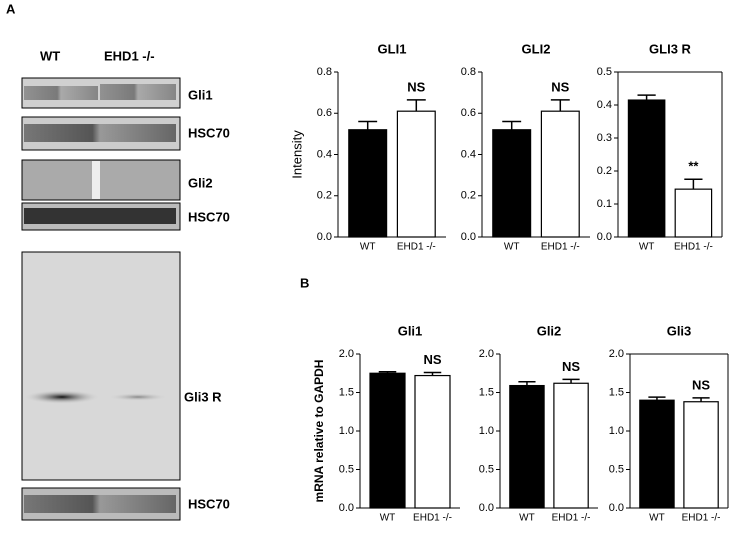  Describe the element at coordinates (11, 8) in the screenshot. I see `panel-label: A` at that location.